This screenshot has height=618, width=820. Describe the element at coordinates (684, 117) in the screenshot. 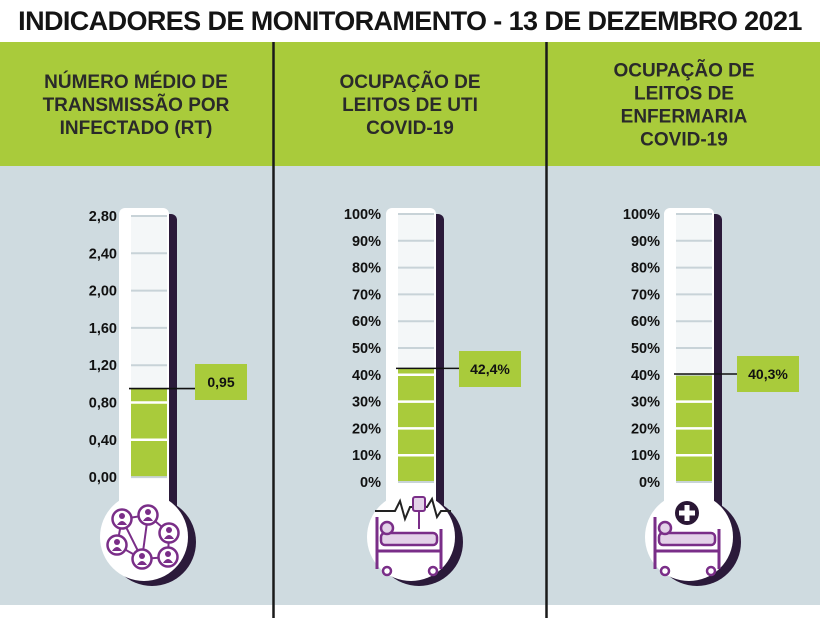

I see `panel-header-line: ENFERMARIA` at that location.